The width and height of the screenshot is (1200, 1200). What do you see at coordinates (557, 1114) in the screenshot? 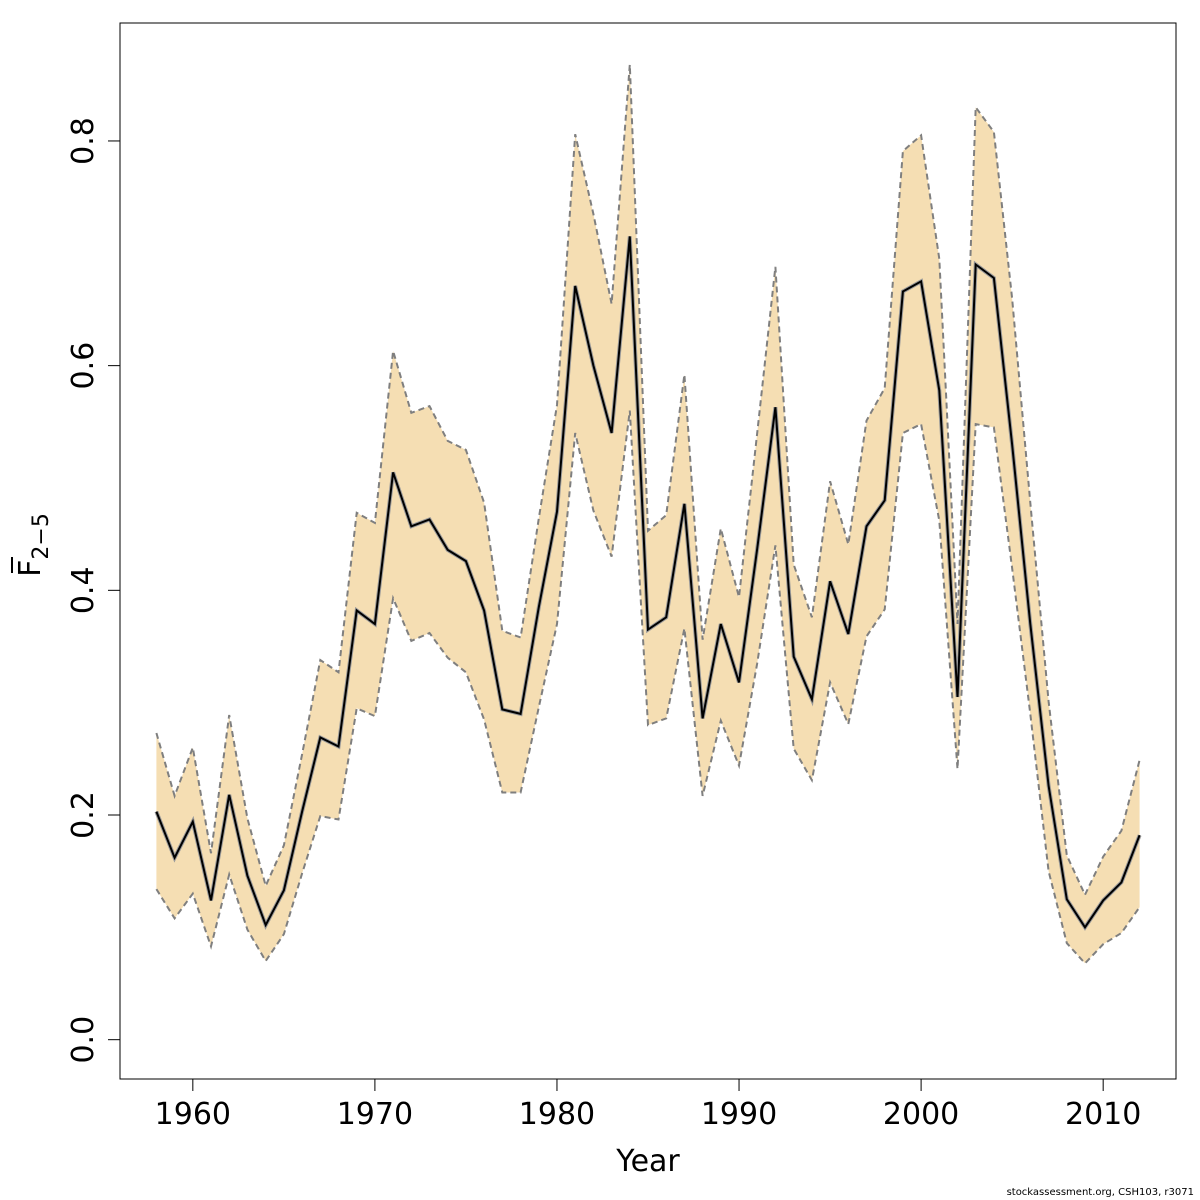
I see `x-tick-label: 1980` at bounding box center [557, 1114].